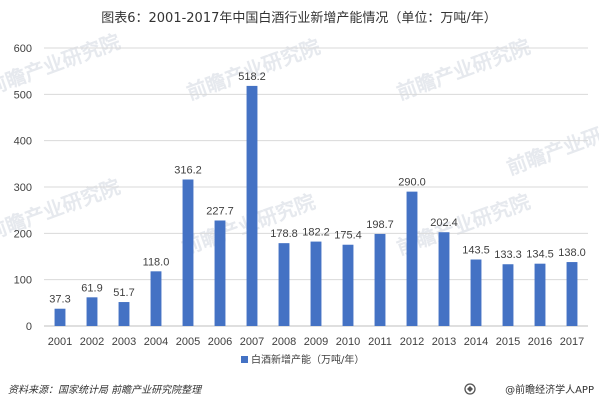  Describe the element at coordinates (348, 236) in the screenshot. I see `data-label-2010: 175.4` at that location.